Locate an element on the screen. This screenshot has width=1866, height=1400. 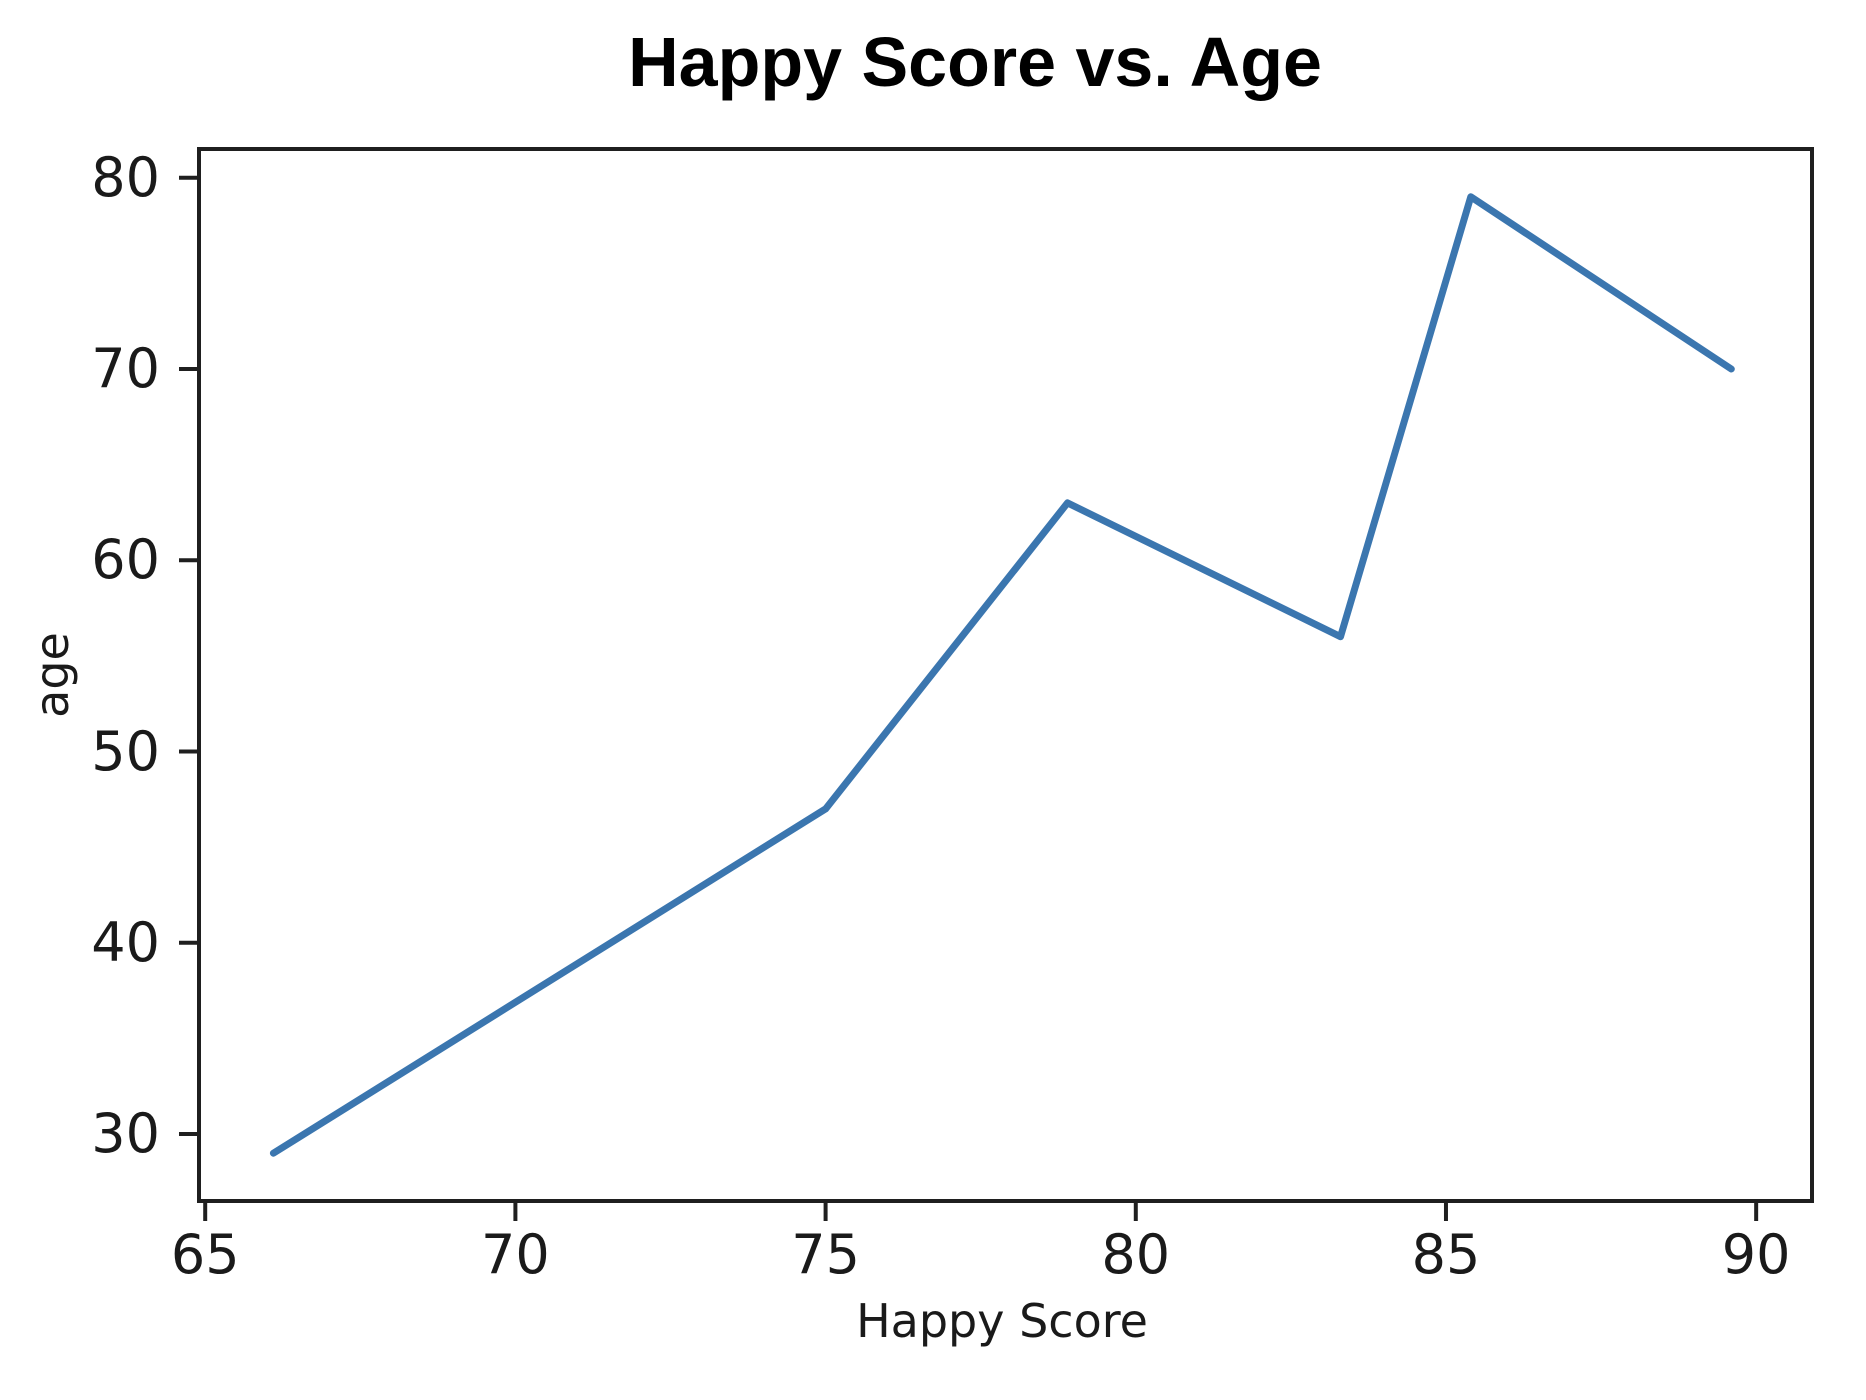
x-tick-label: 75 is located at coordinates (825, 1254).